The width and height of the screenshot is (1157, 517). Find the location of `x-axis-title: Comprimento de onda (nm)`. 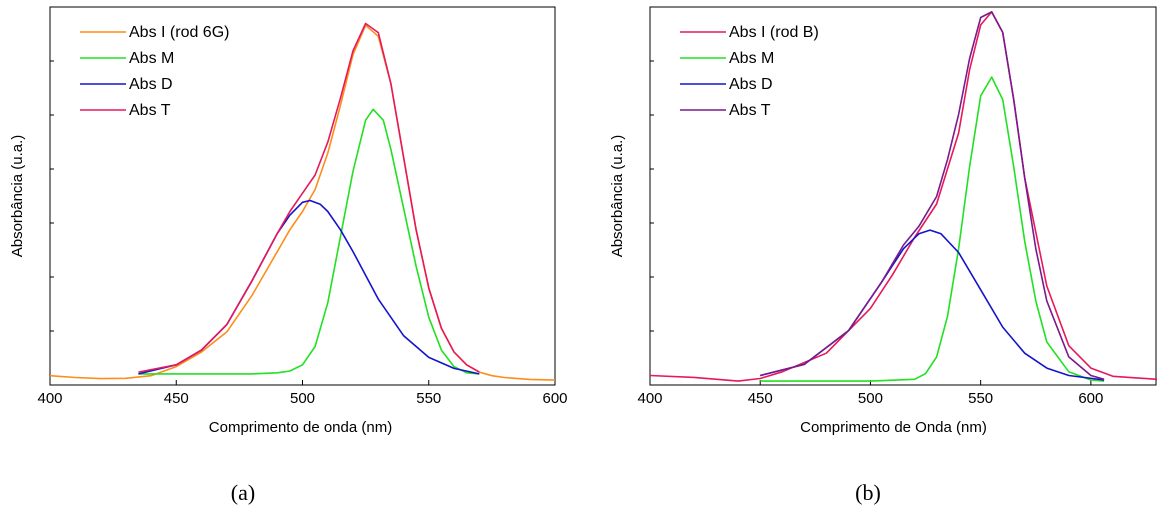

x-axis-title: Comprimento de onda (nm) is located at coordinates (300, 427).